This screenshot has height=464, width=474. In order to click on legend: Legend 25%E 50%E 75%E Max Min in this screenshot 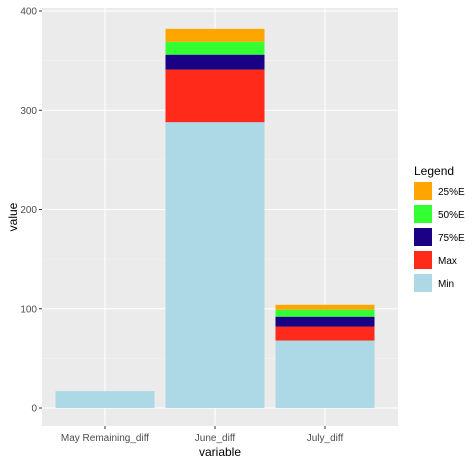, I will do `click(439, 228)`.